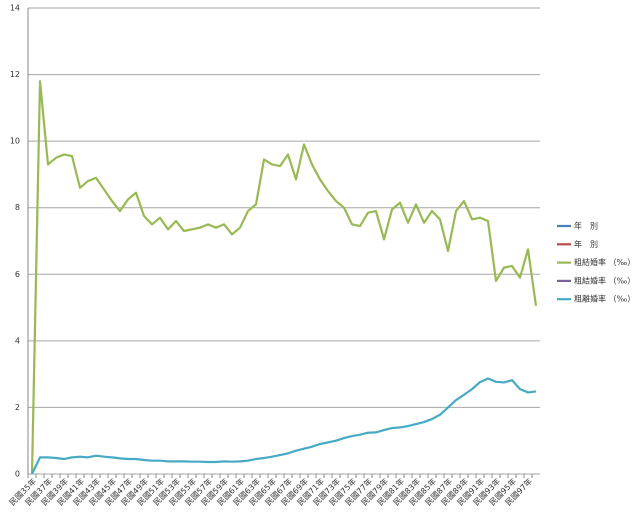 The width and height of the screenshot is (640, 514). What do you see at coordinates (604, 299) in the screenshot?
I see `legend-label: 粗離婚率 （‰）` at bounding box center [604, 299].